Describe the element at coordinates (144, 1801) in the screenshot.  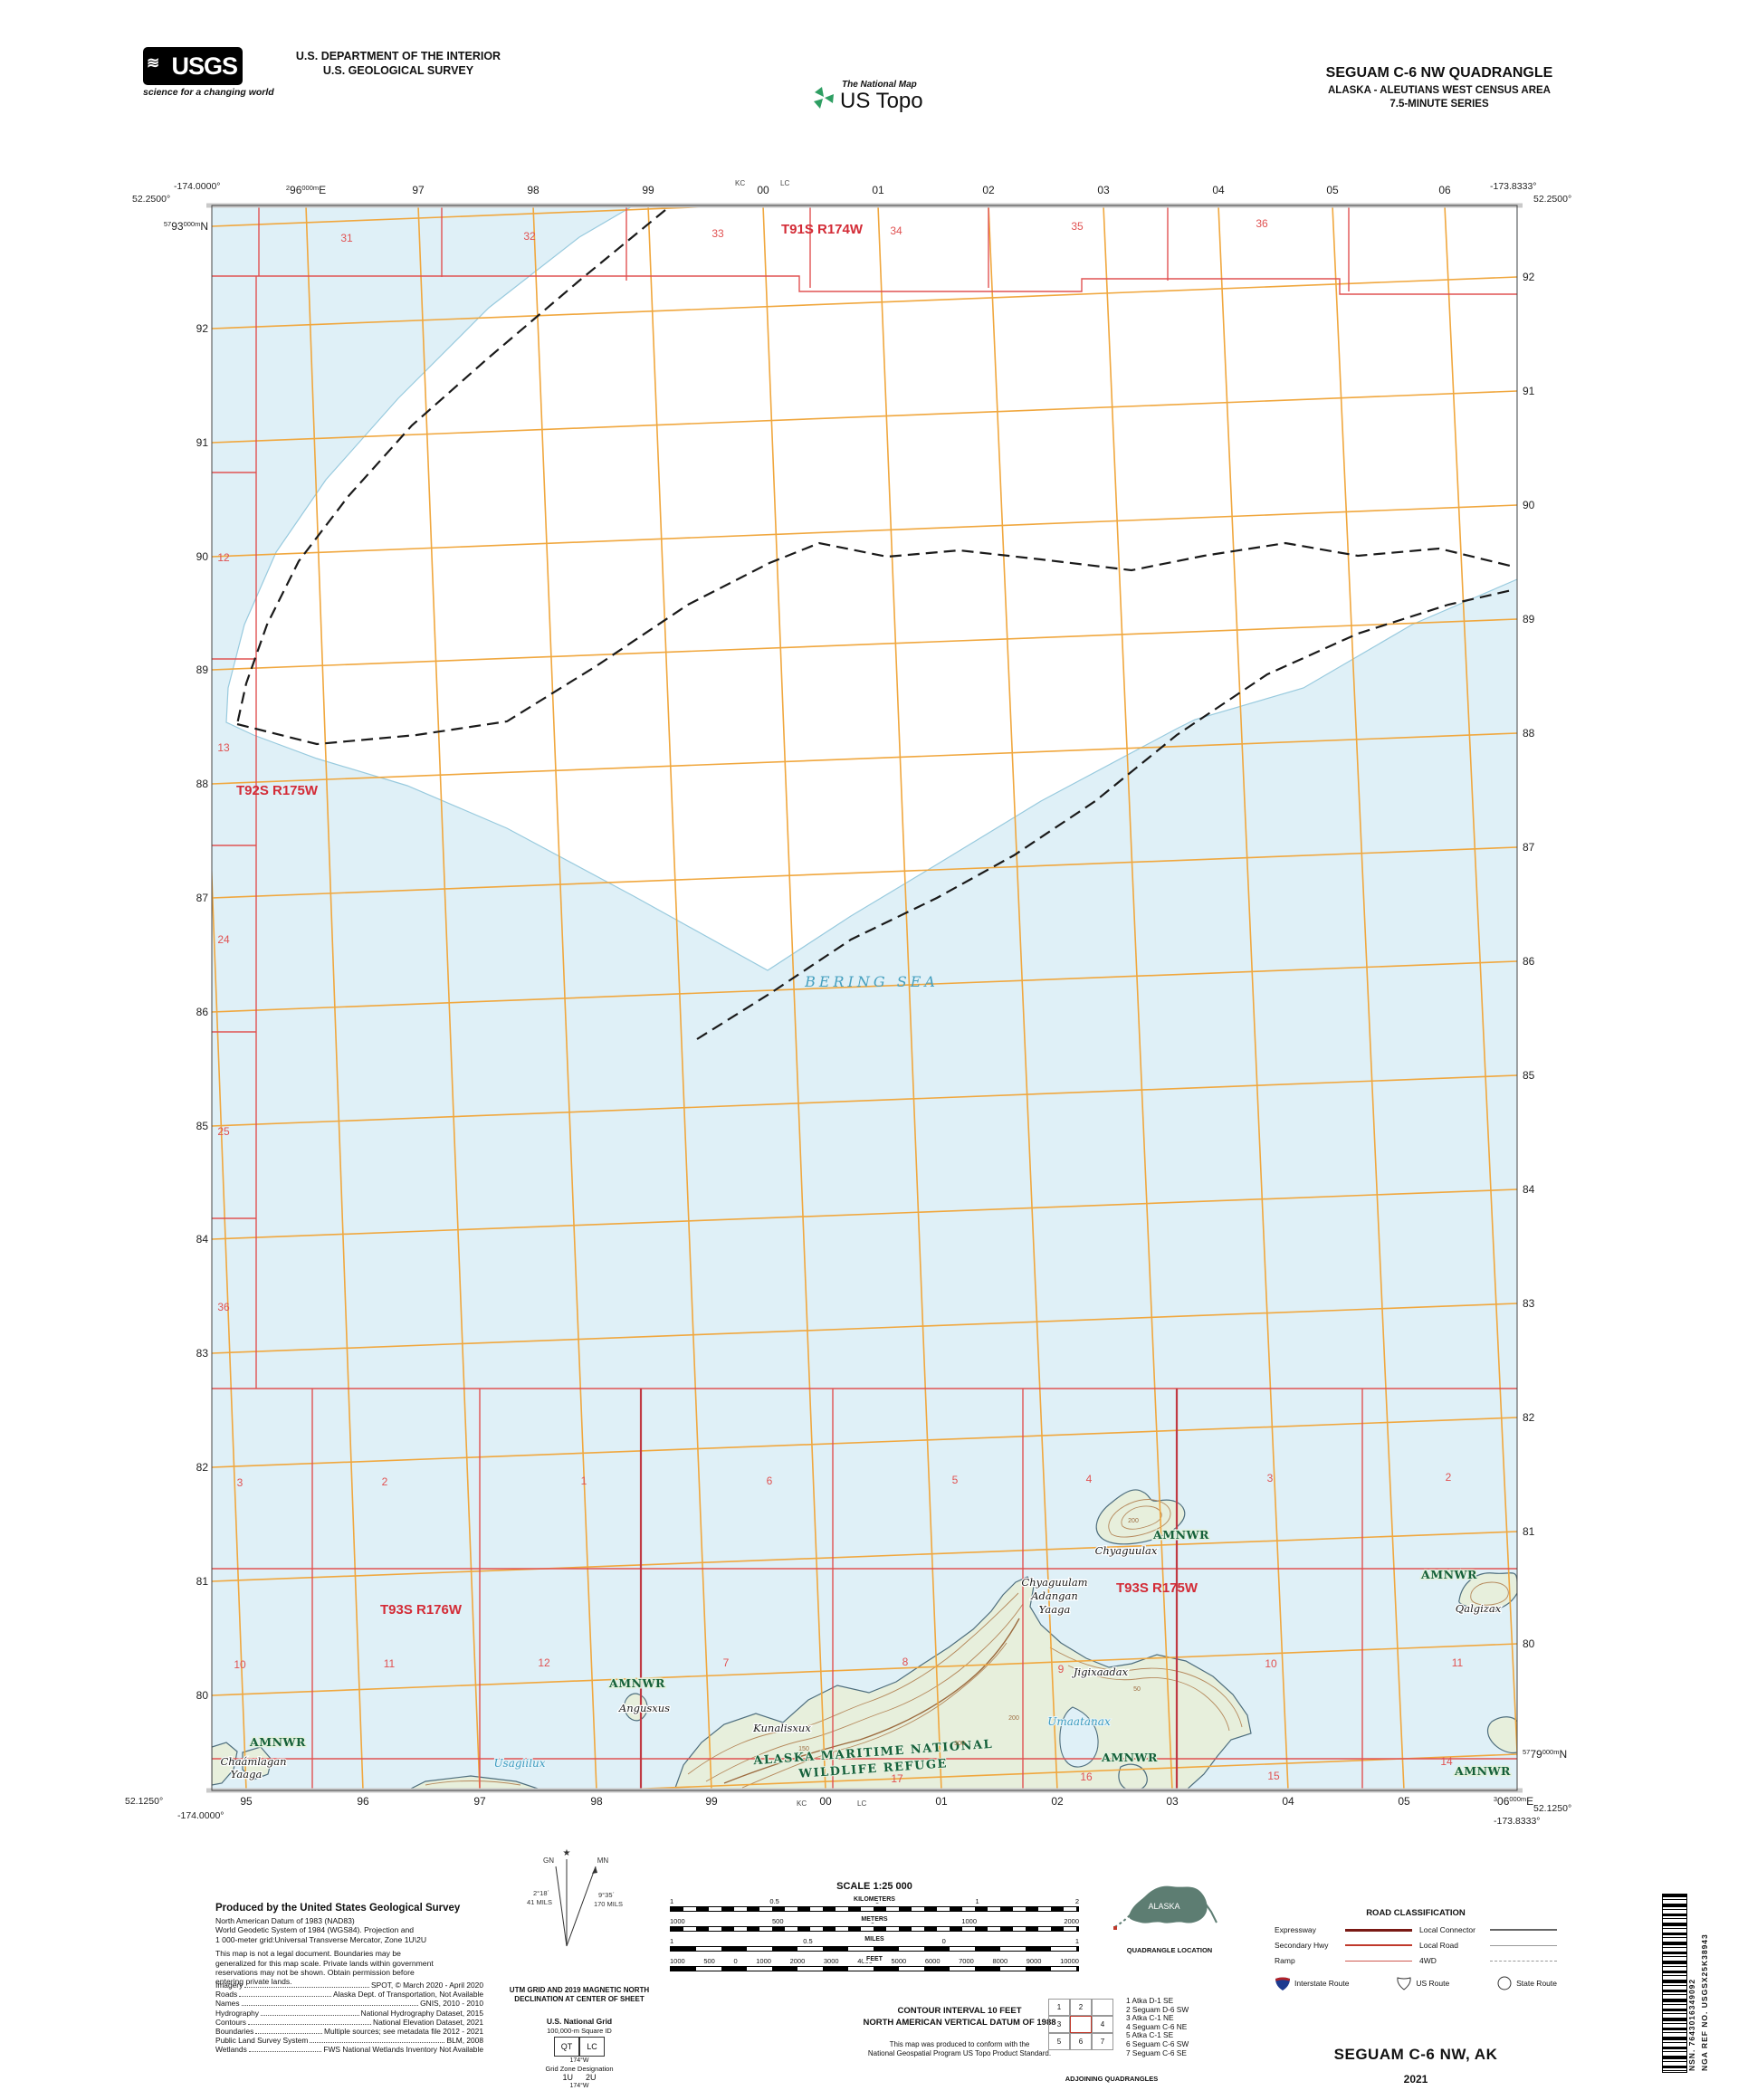
I see `corner-bl-lat: 52.1250°` at that location.